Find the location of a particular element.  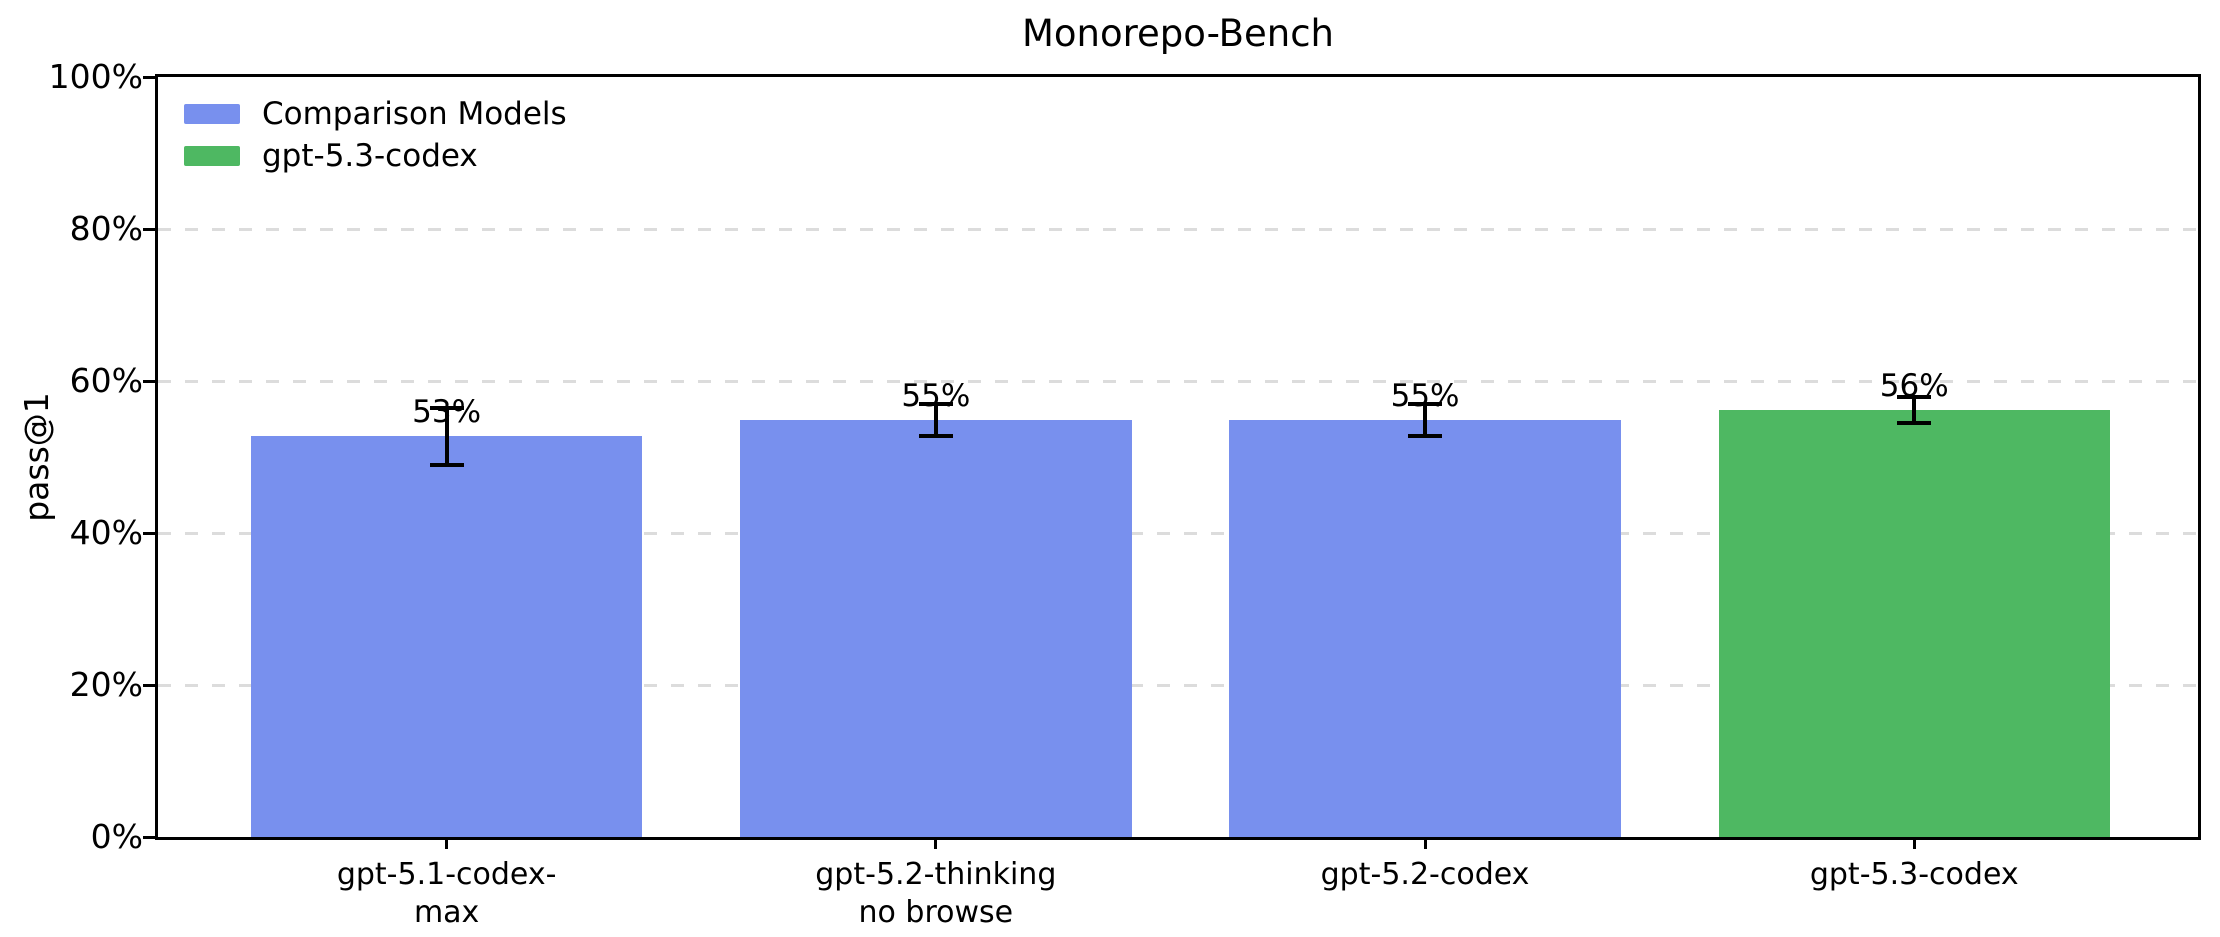

y-axis-label: pass@1 is located at coordinates (36, 457).